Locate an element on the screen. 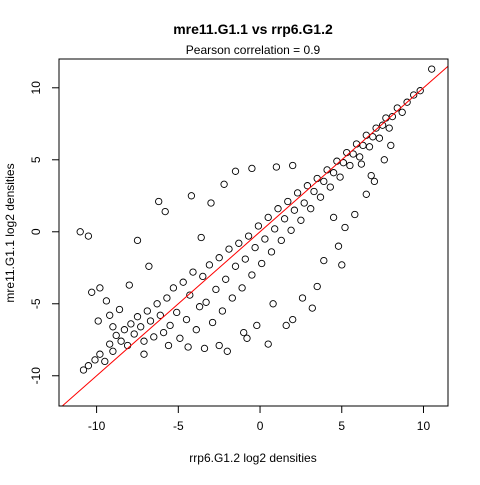 Image resolution: width=480 pixels, height=485 pixels. x-tick-label: -10 is located at coordinates (97, 426).